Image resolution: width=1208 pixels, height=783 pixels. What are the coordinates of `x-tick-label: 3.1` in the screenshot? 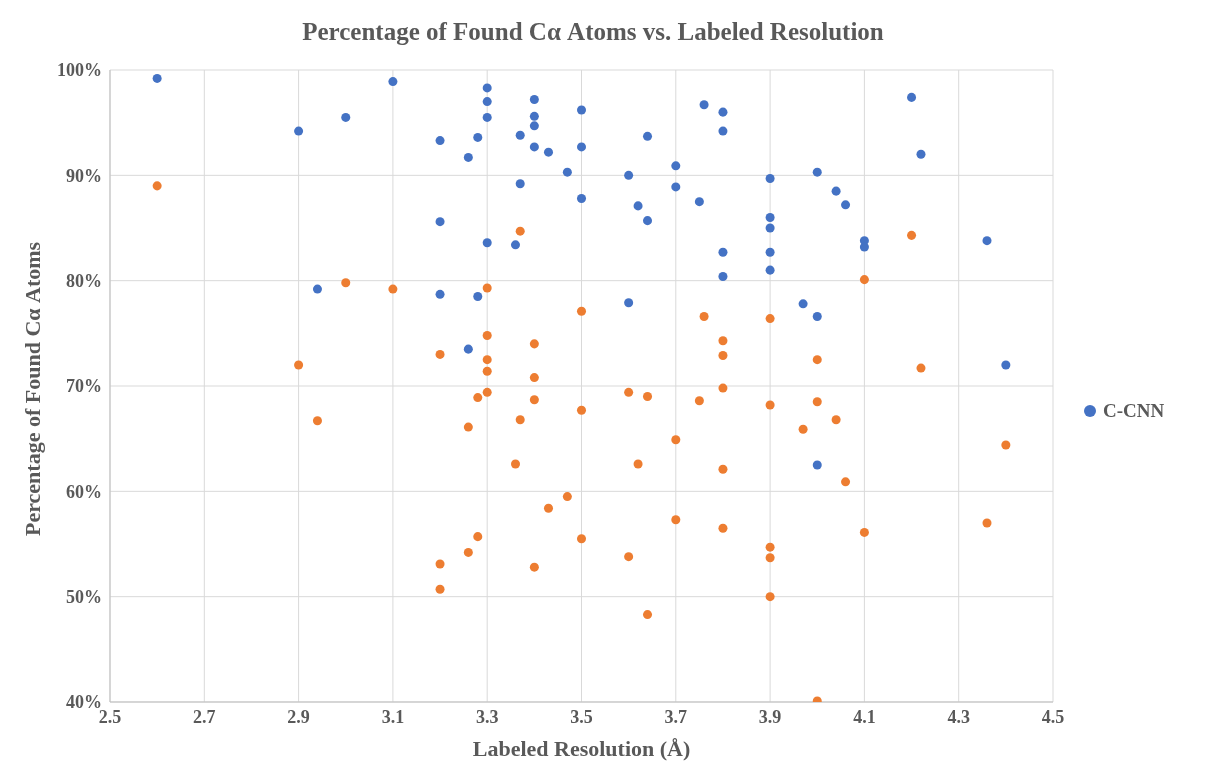 It's located at (393, 716).